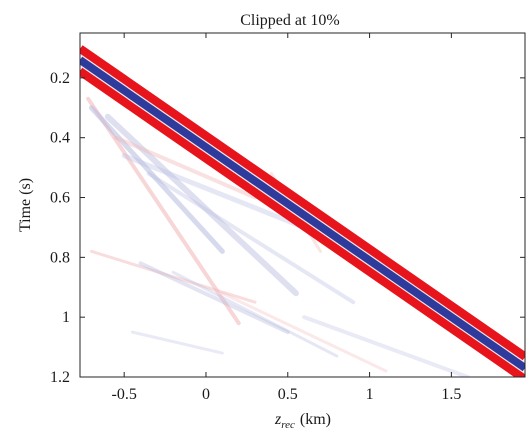 This screenshot has width=526, height=431. I want to click on y-axis-label: Time (s), so click(25, 205).